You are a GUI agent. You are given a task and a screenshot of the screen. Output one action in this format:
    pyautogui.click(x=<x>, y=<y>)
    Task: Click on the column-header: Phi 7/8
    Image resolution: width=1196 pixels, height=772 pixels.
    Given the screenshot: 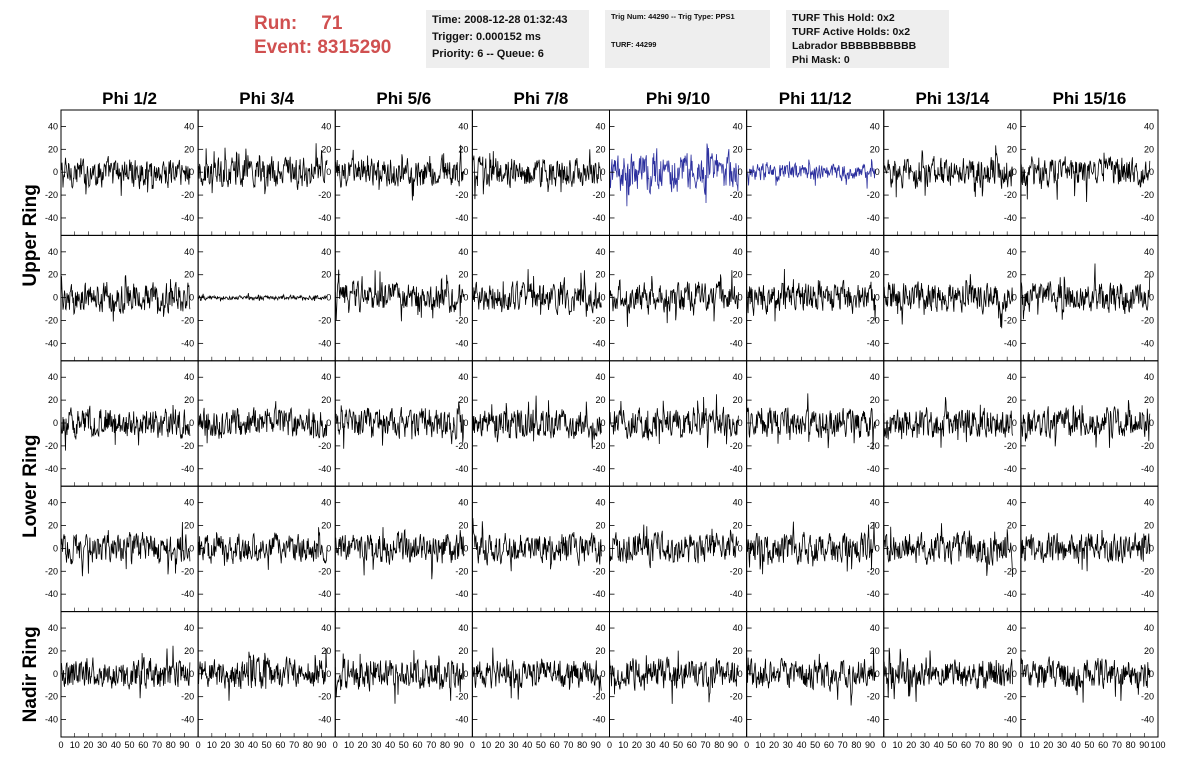 What is the action you would take?
    pyautogui.click(x=541, y=98)
    